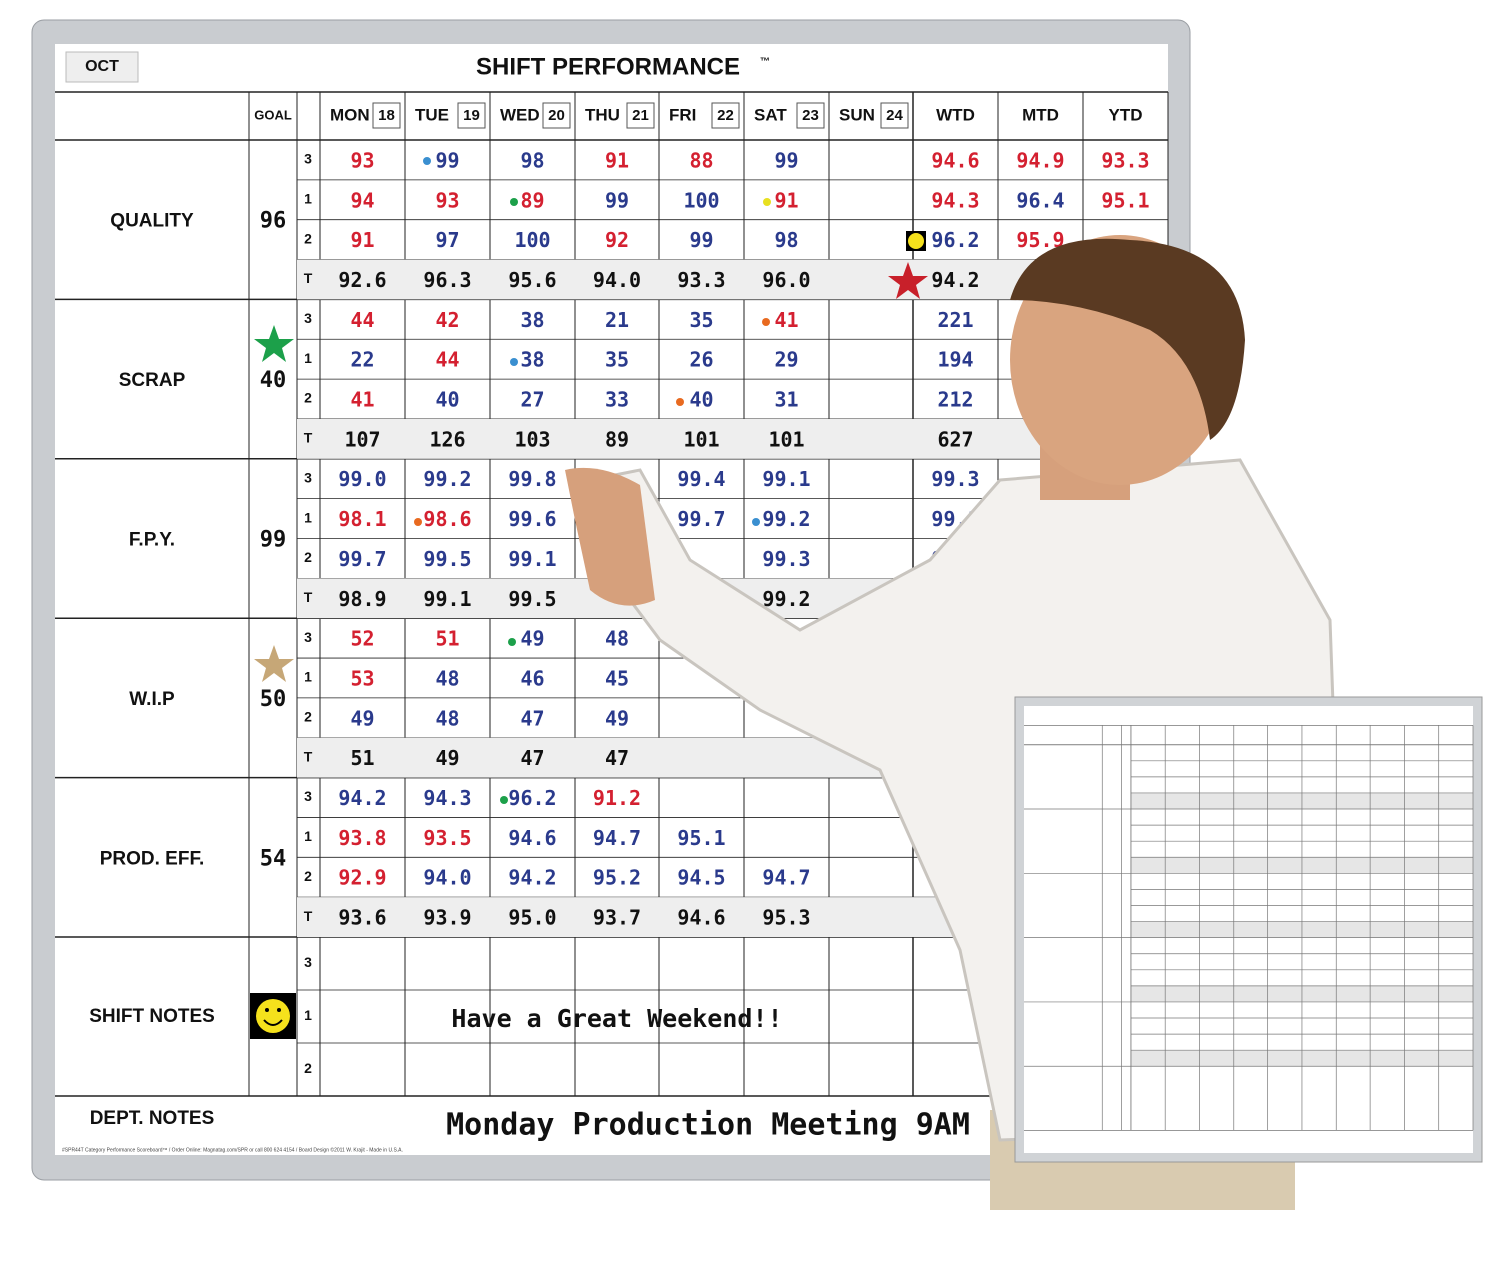 The image size is (1500, 1266). What do you see at coordinates (701, 439) in the screenshot?
I see `cell-value: 101` at bounding box center [701, 439].